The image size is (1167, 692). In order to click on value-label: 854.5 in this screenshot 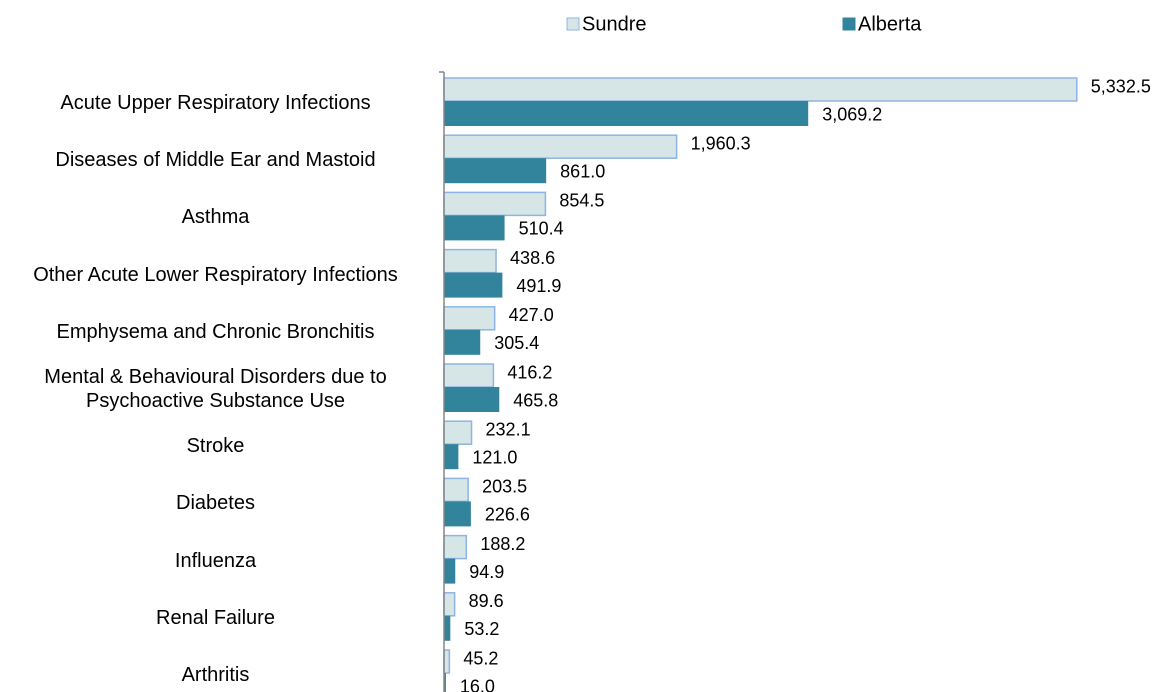, I will do `click(581, 201)`.